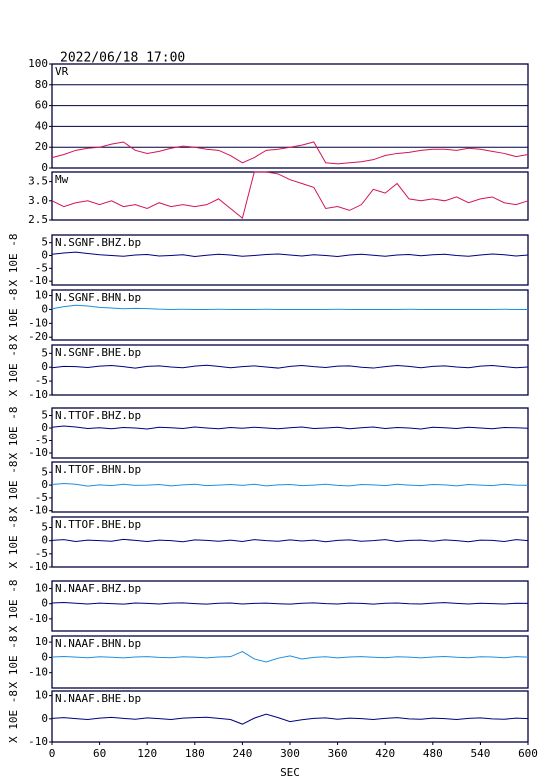  I want to click on x-tick-label: 420, so click(385, 753).